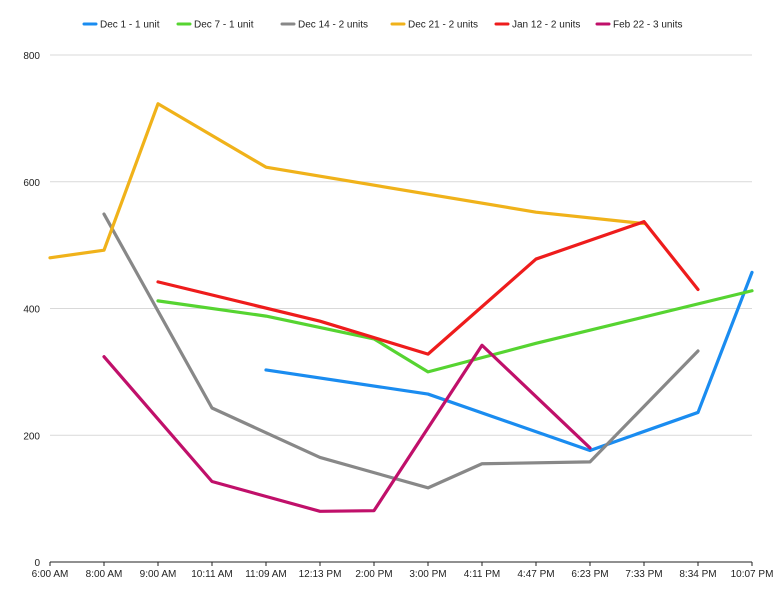  I want to click on y-tick-label: 400, so click(31, 310).